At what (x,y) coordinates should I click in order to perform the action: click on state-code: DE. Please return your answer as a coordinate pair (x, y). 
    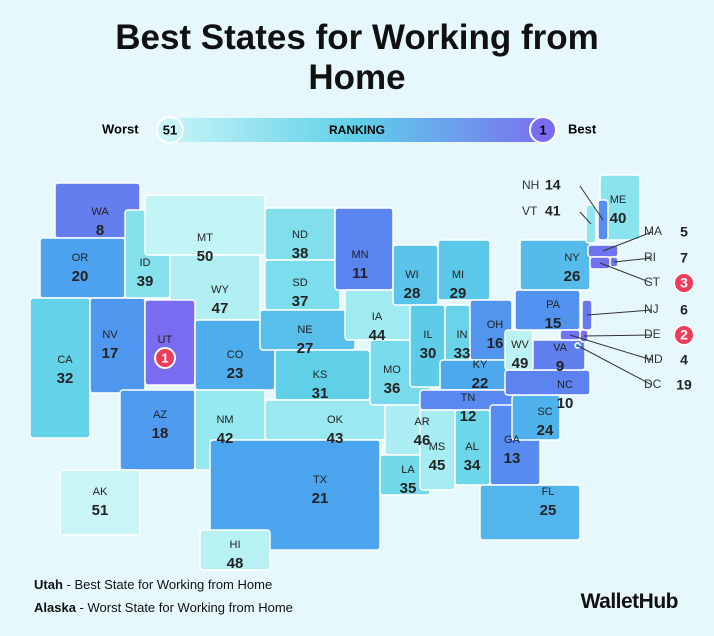
    Looking at the image, I should click on (652, 334).